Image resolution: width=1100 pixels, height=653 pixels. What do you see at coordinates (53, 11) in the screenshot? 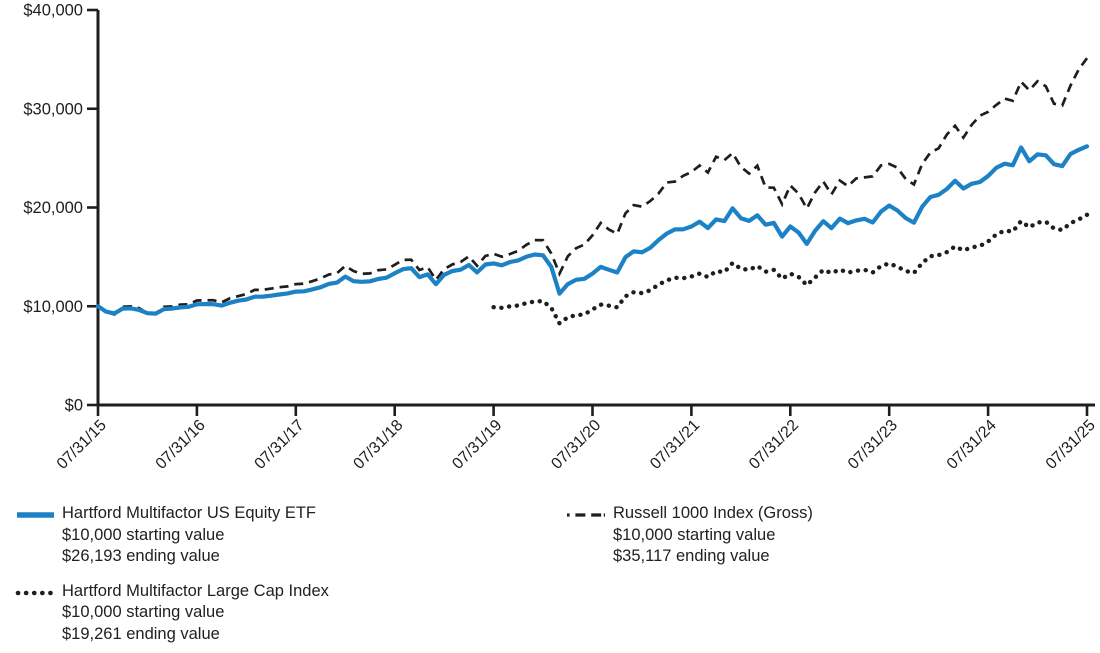
I see `y-axis-label: $40,000` at bounding box center [53, 11].